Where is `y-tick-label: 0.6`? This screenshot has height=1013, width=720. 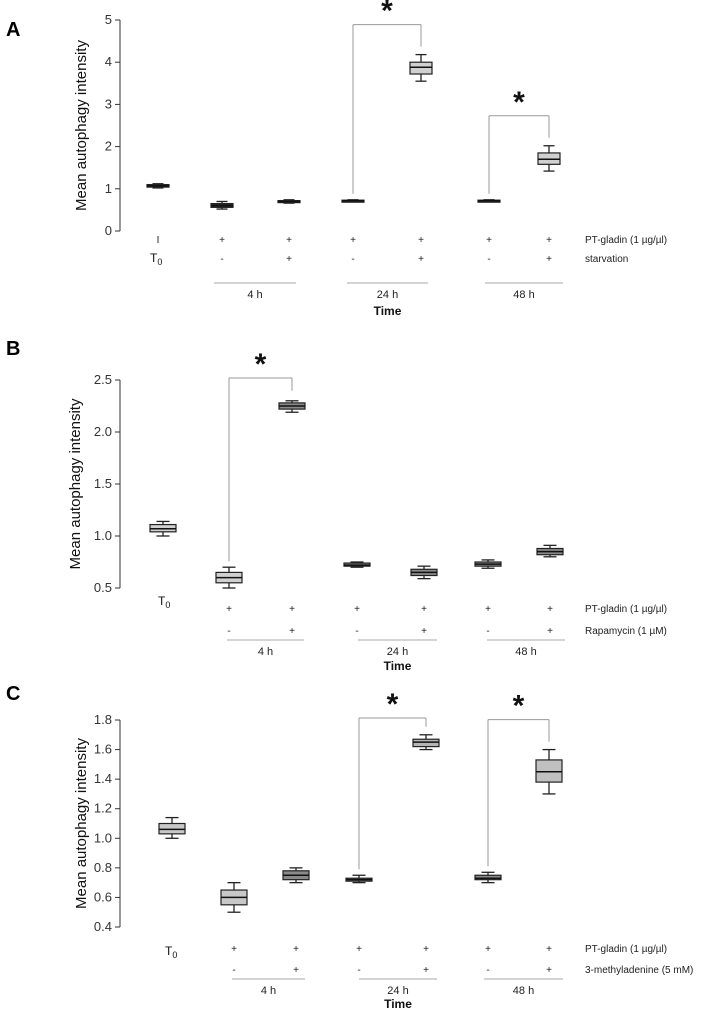 y-tick-label: 0.6 is located at coordinates (103, 896).